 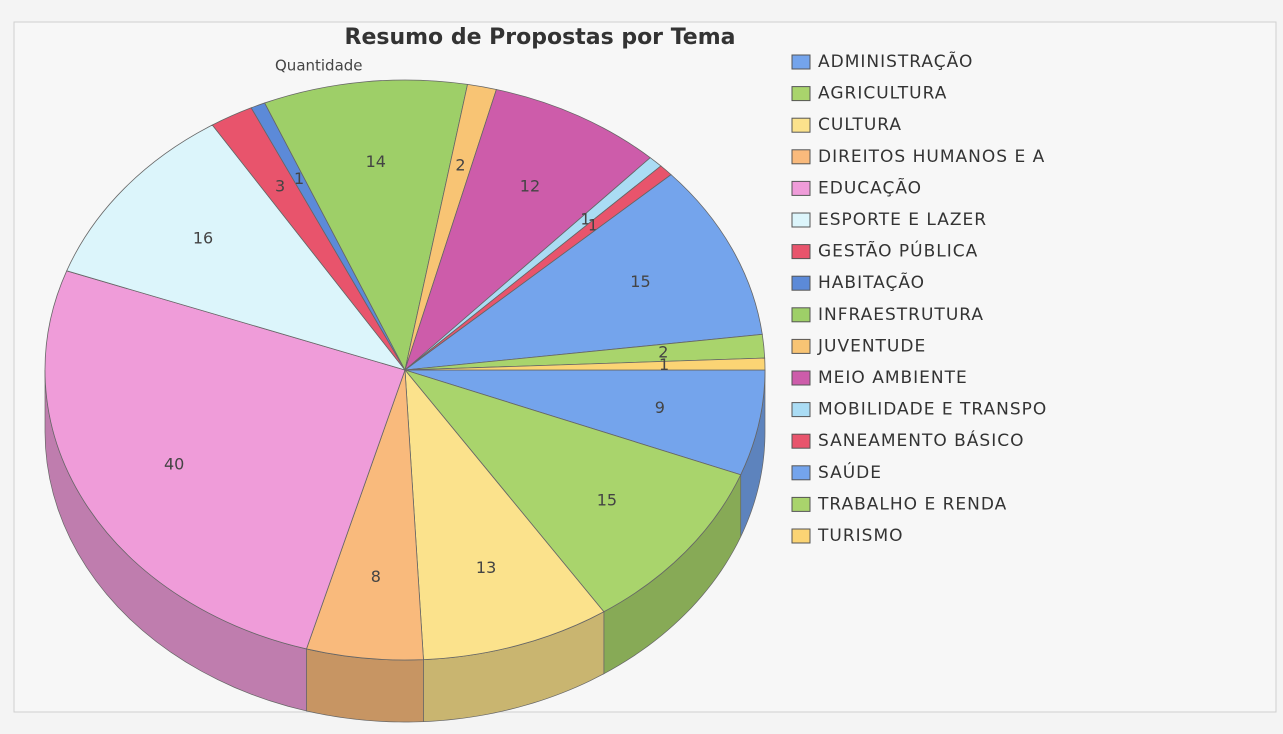 I want to click on legend-label: SANEAMENTO BÁSICO, so click(x=921, y=440).